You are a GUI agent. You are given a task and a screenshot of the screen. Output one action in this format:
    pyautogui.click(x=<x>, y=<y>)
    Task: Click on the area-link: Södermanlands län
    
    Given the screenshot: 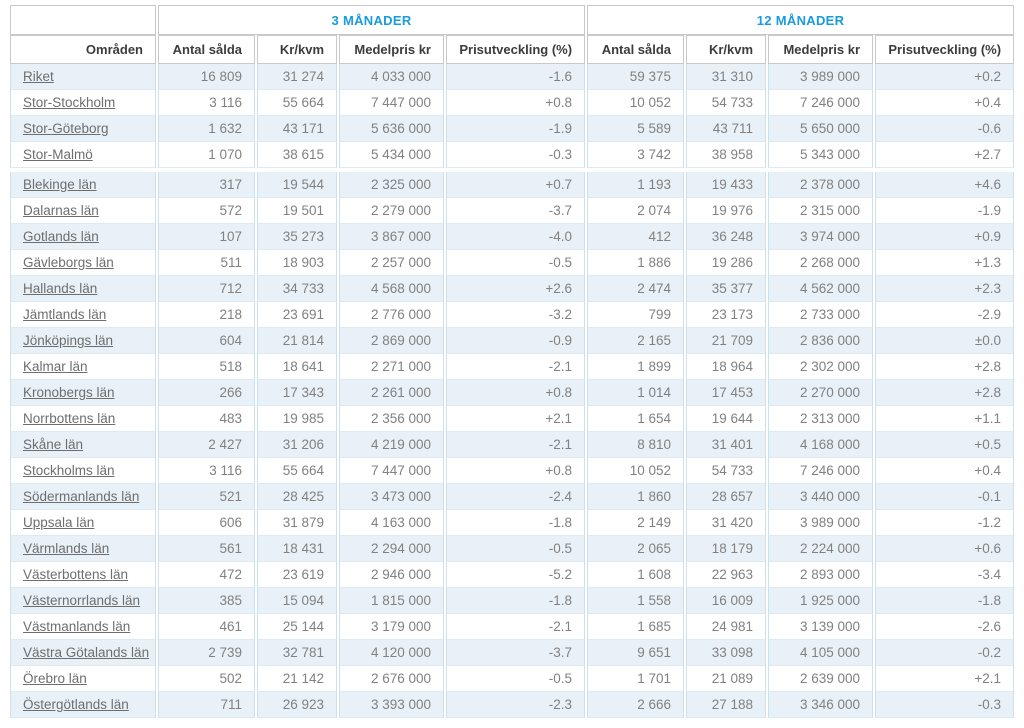 What is the action you would take?
    pyautogui.click(x=81, y=496)
    